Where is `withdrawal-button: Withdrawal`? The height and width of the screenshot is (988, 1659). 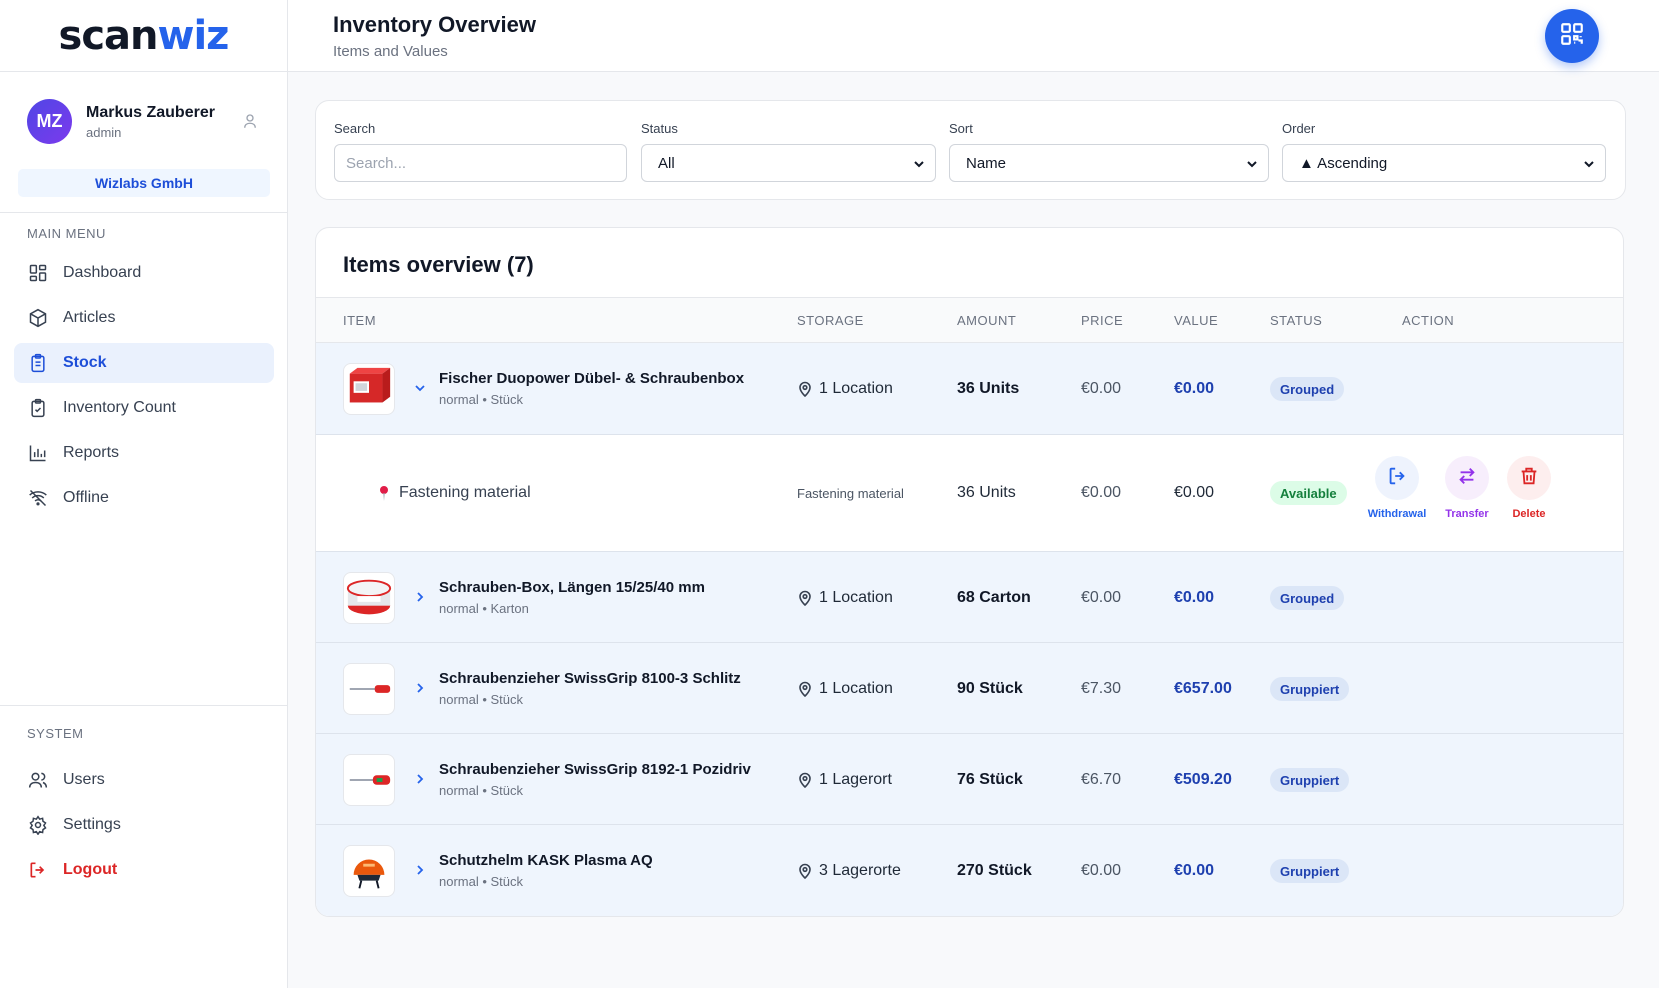 withdrawal-button: Withdrawal is located at coordinates (1397, 488).